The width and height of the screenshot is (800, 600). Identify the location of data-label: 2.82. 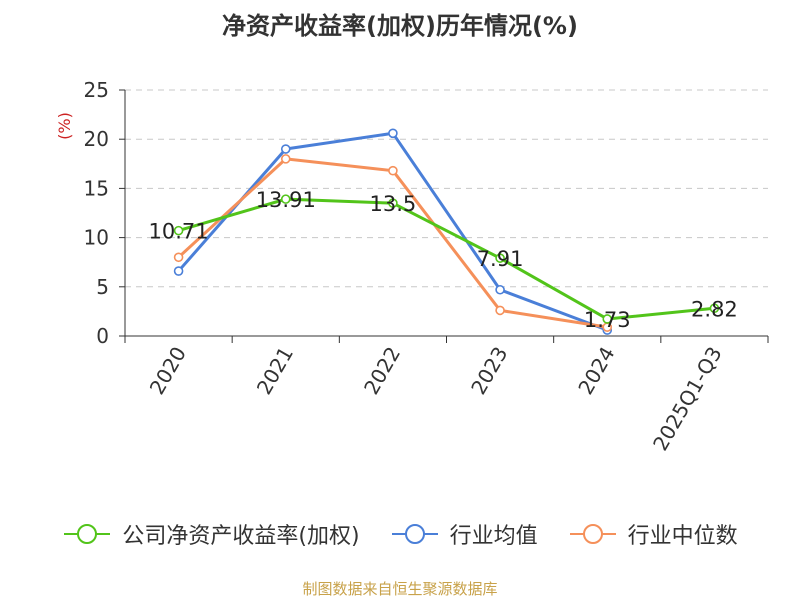
(714, 309).